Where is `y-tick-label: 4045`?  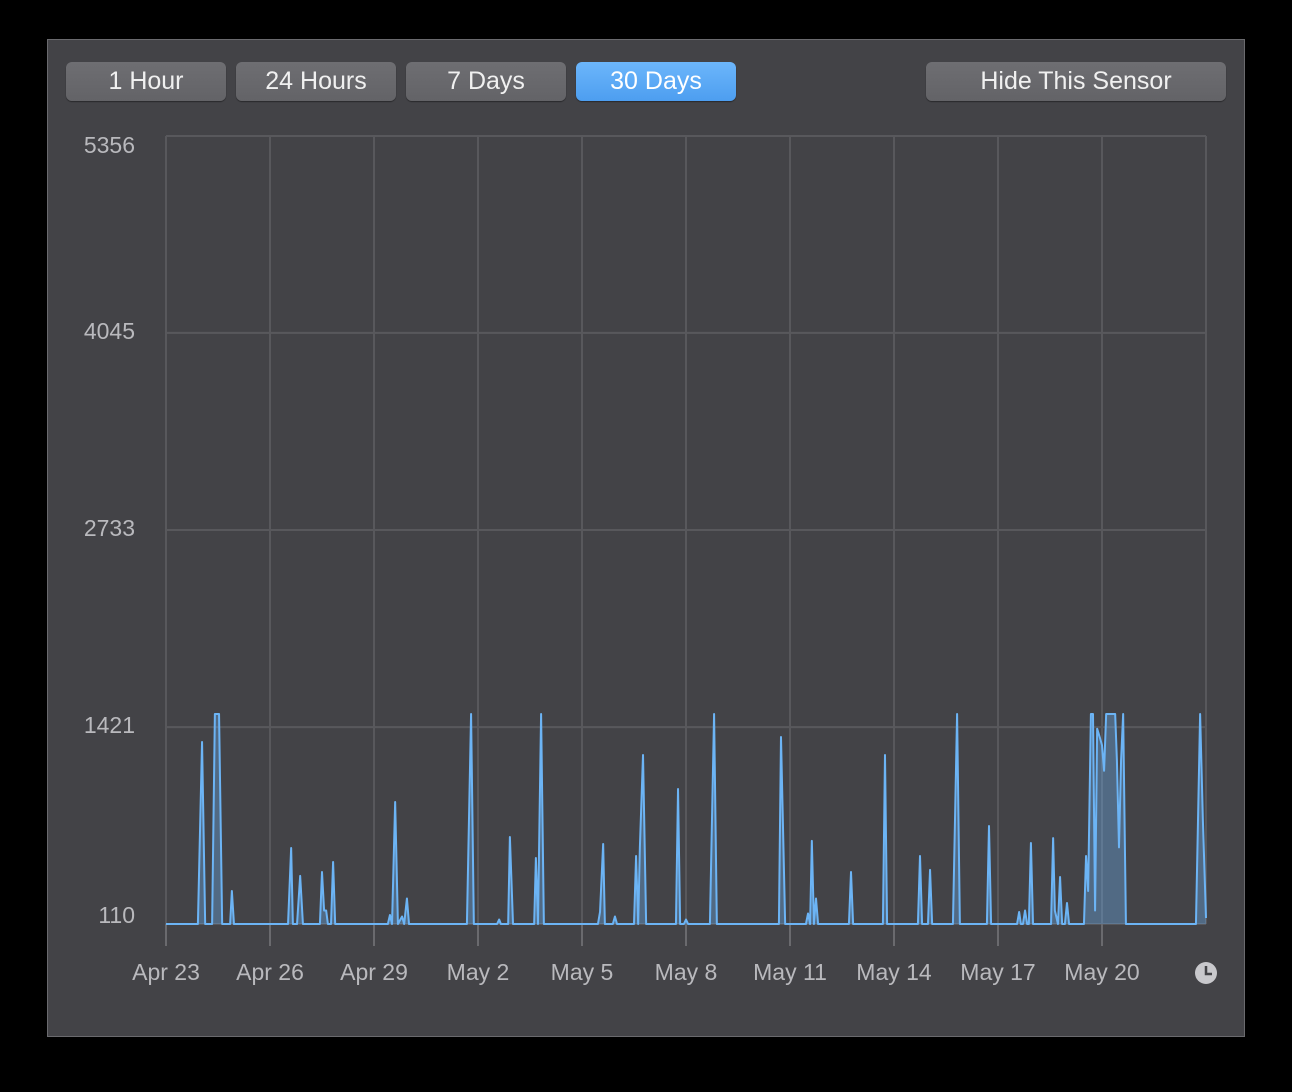 y-tick-label: 4045 is located at coordinates (109, 331).